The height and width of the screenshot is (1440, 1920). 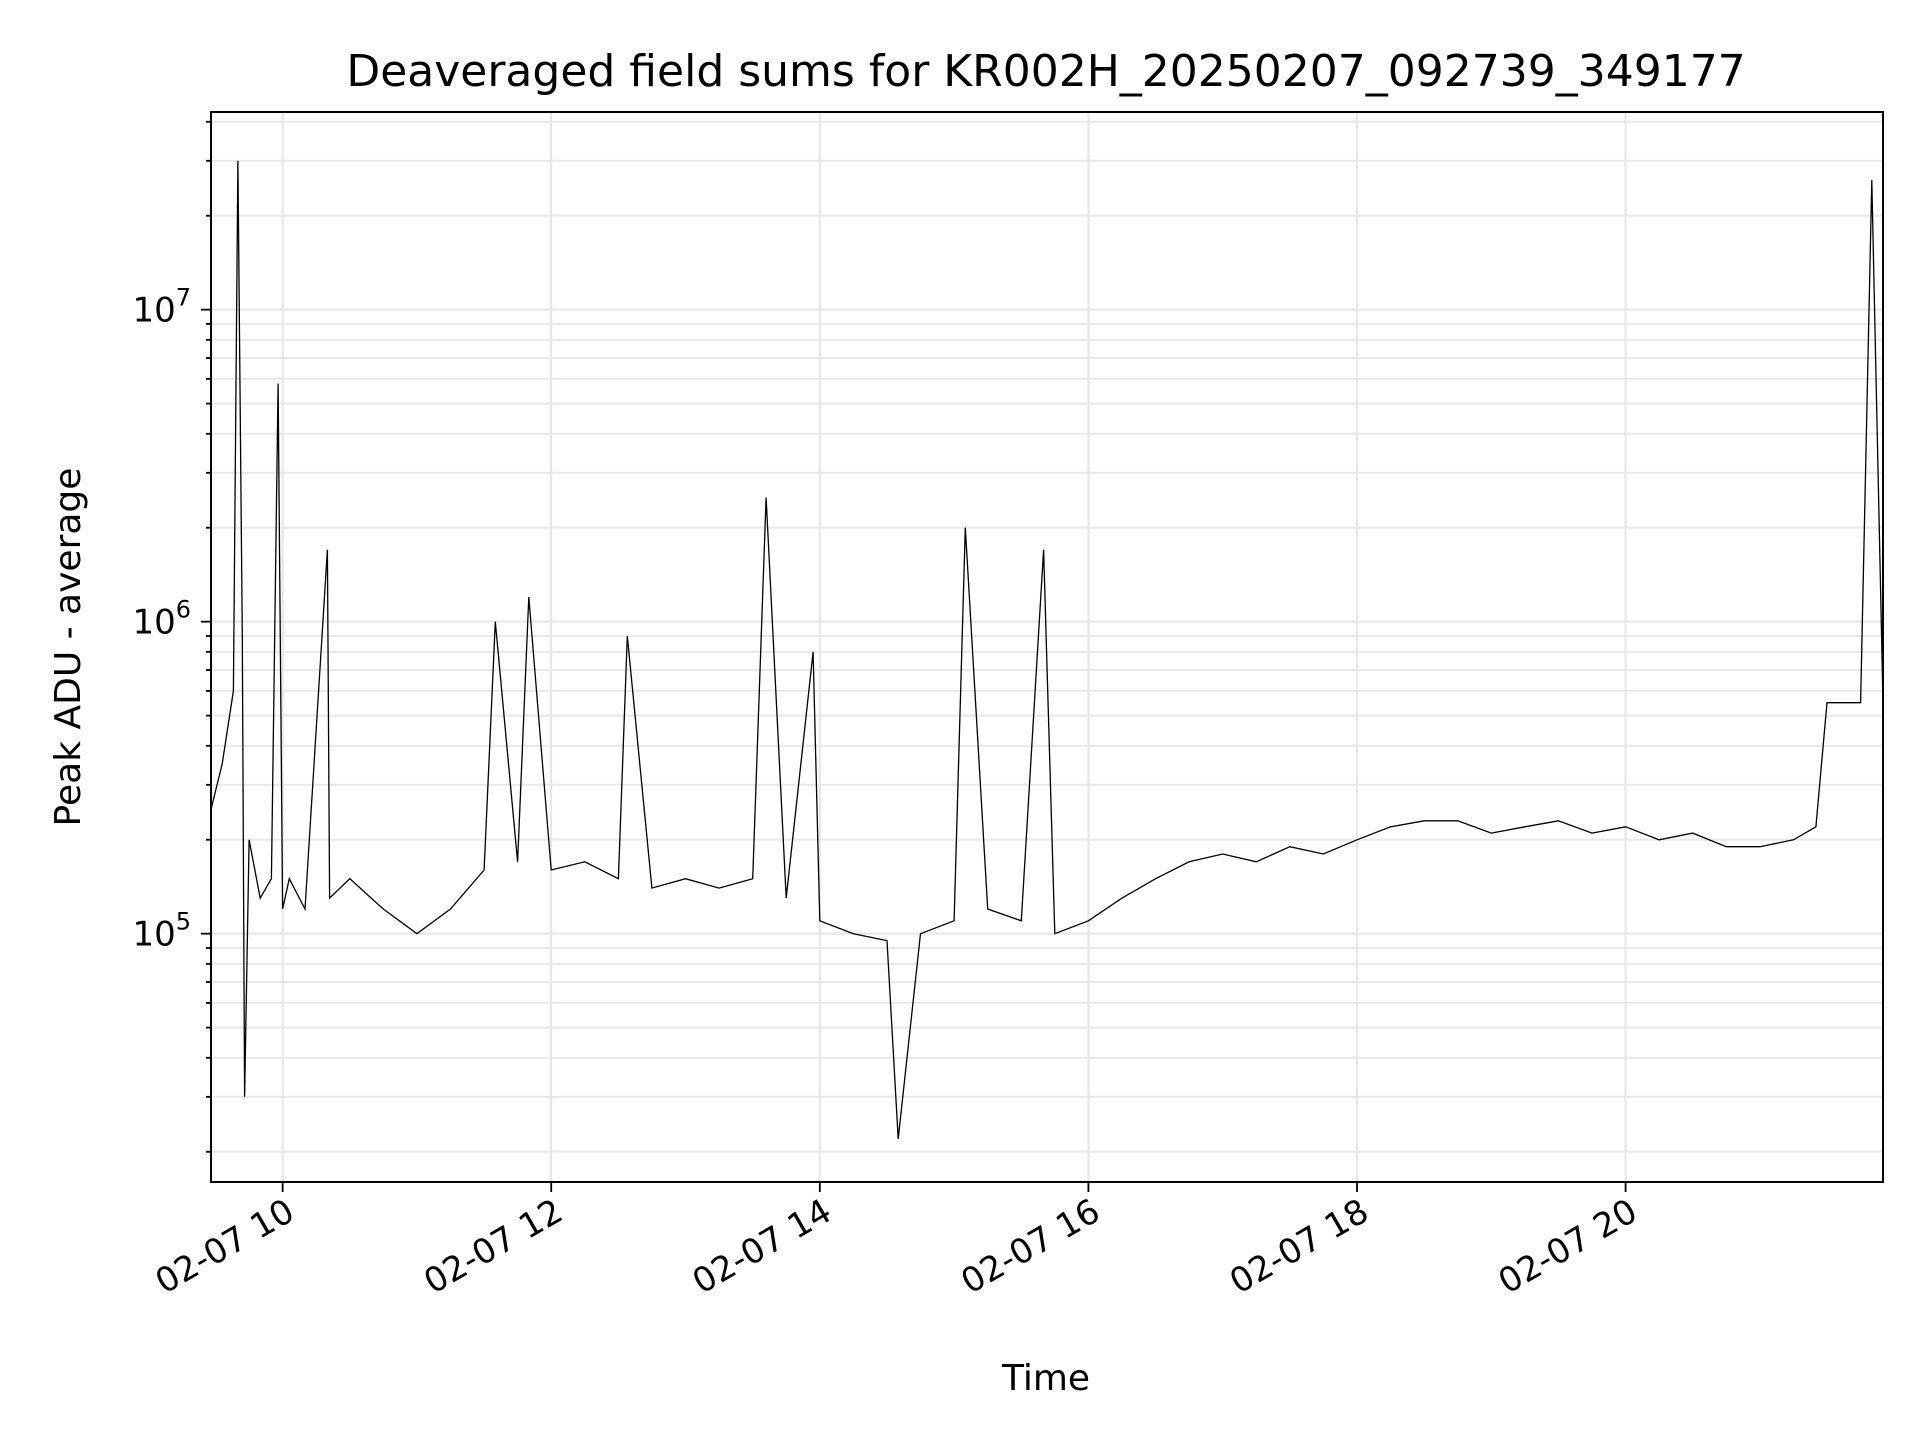 I want to click on y-tick-exponent: 6, so click(x=183, y=610).